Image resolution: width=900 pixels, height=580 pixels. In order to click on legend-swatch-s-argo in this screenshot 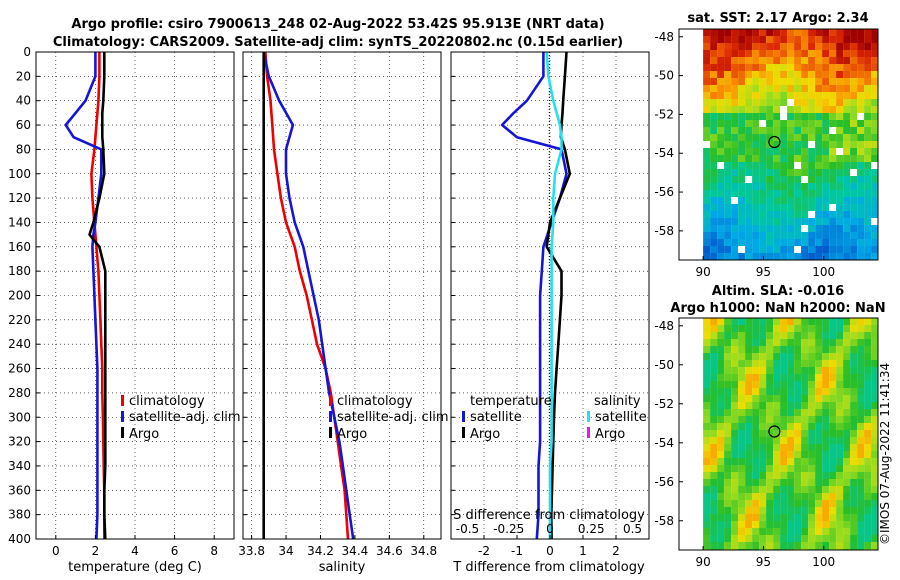, I will do `click(588, 432)`.